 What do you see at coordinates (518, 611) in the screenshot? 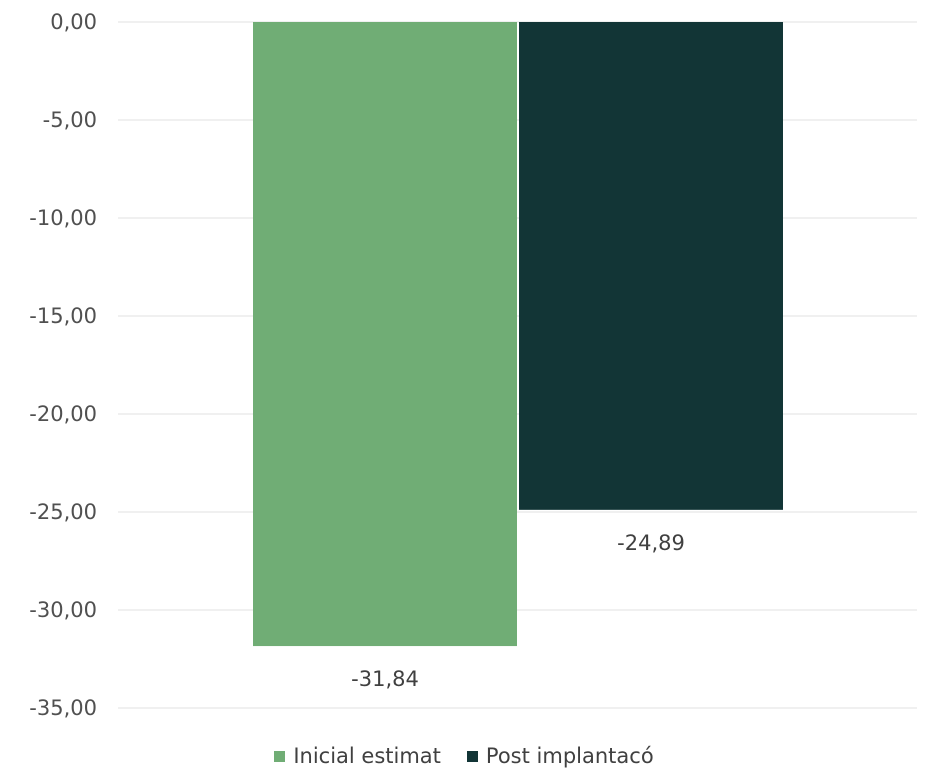
I see `data-labels: -31,84 -24,89` at bounding box center [518, 611].